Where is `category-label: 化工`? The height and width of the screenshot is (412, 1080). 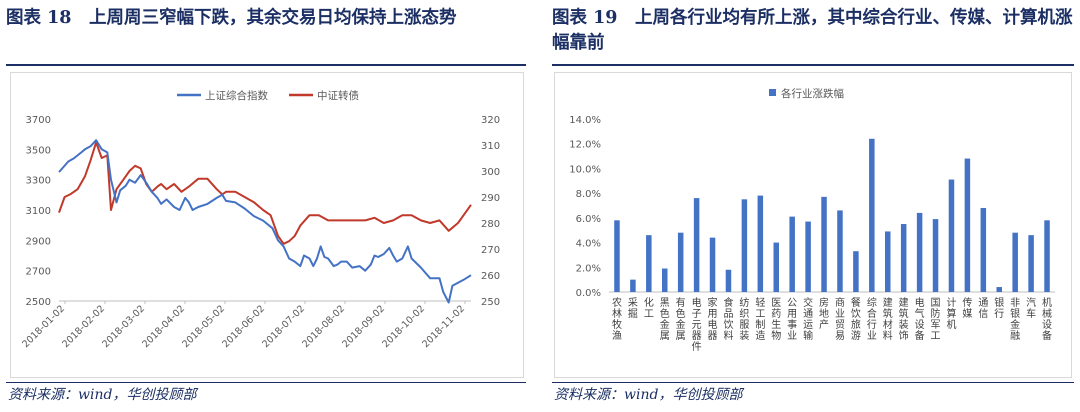
category-label: 化工 is located at coordinates (649, 308).